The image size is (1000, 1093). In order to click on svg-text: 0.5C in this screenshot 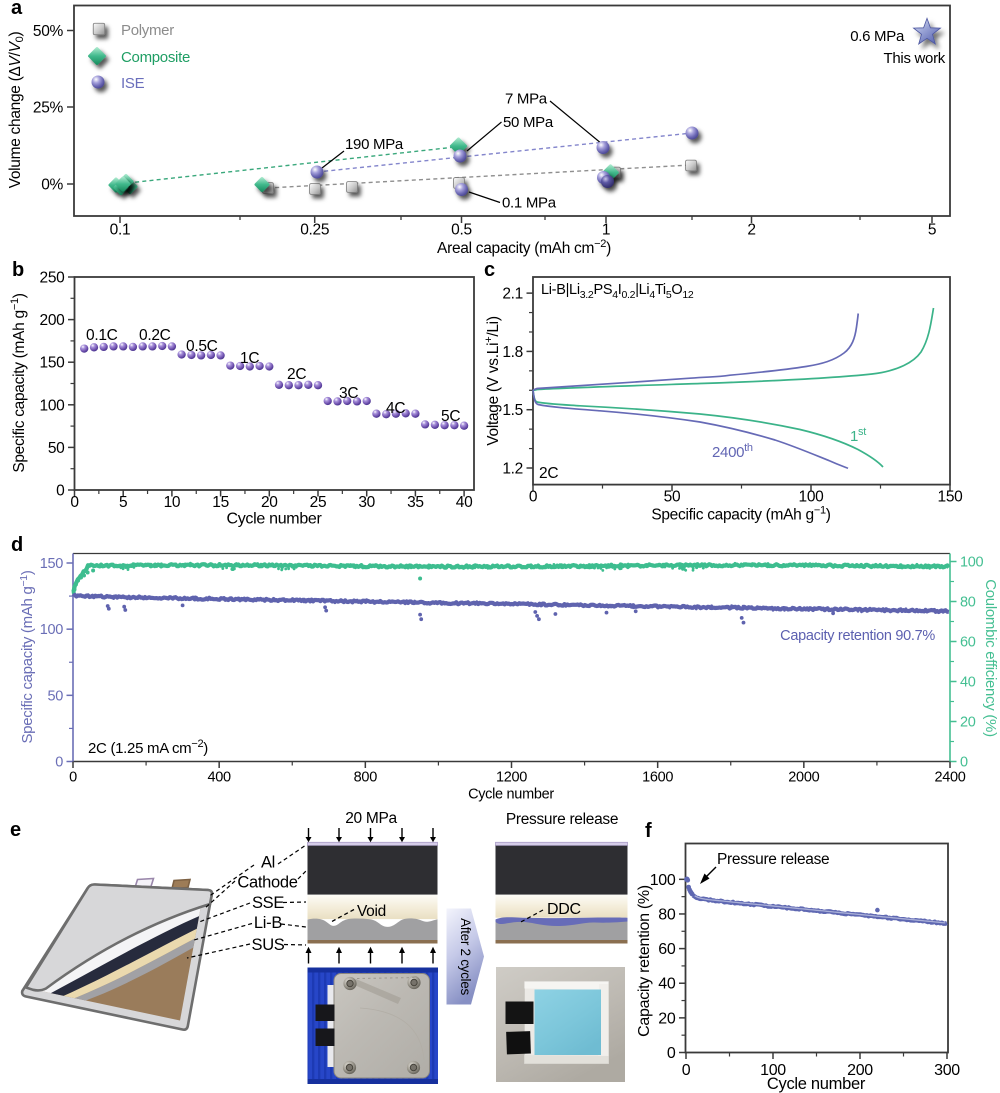, I will do `click(202, 346)`.